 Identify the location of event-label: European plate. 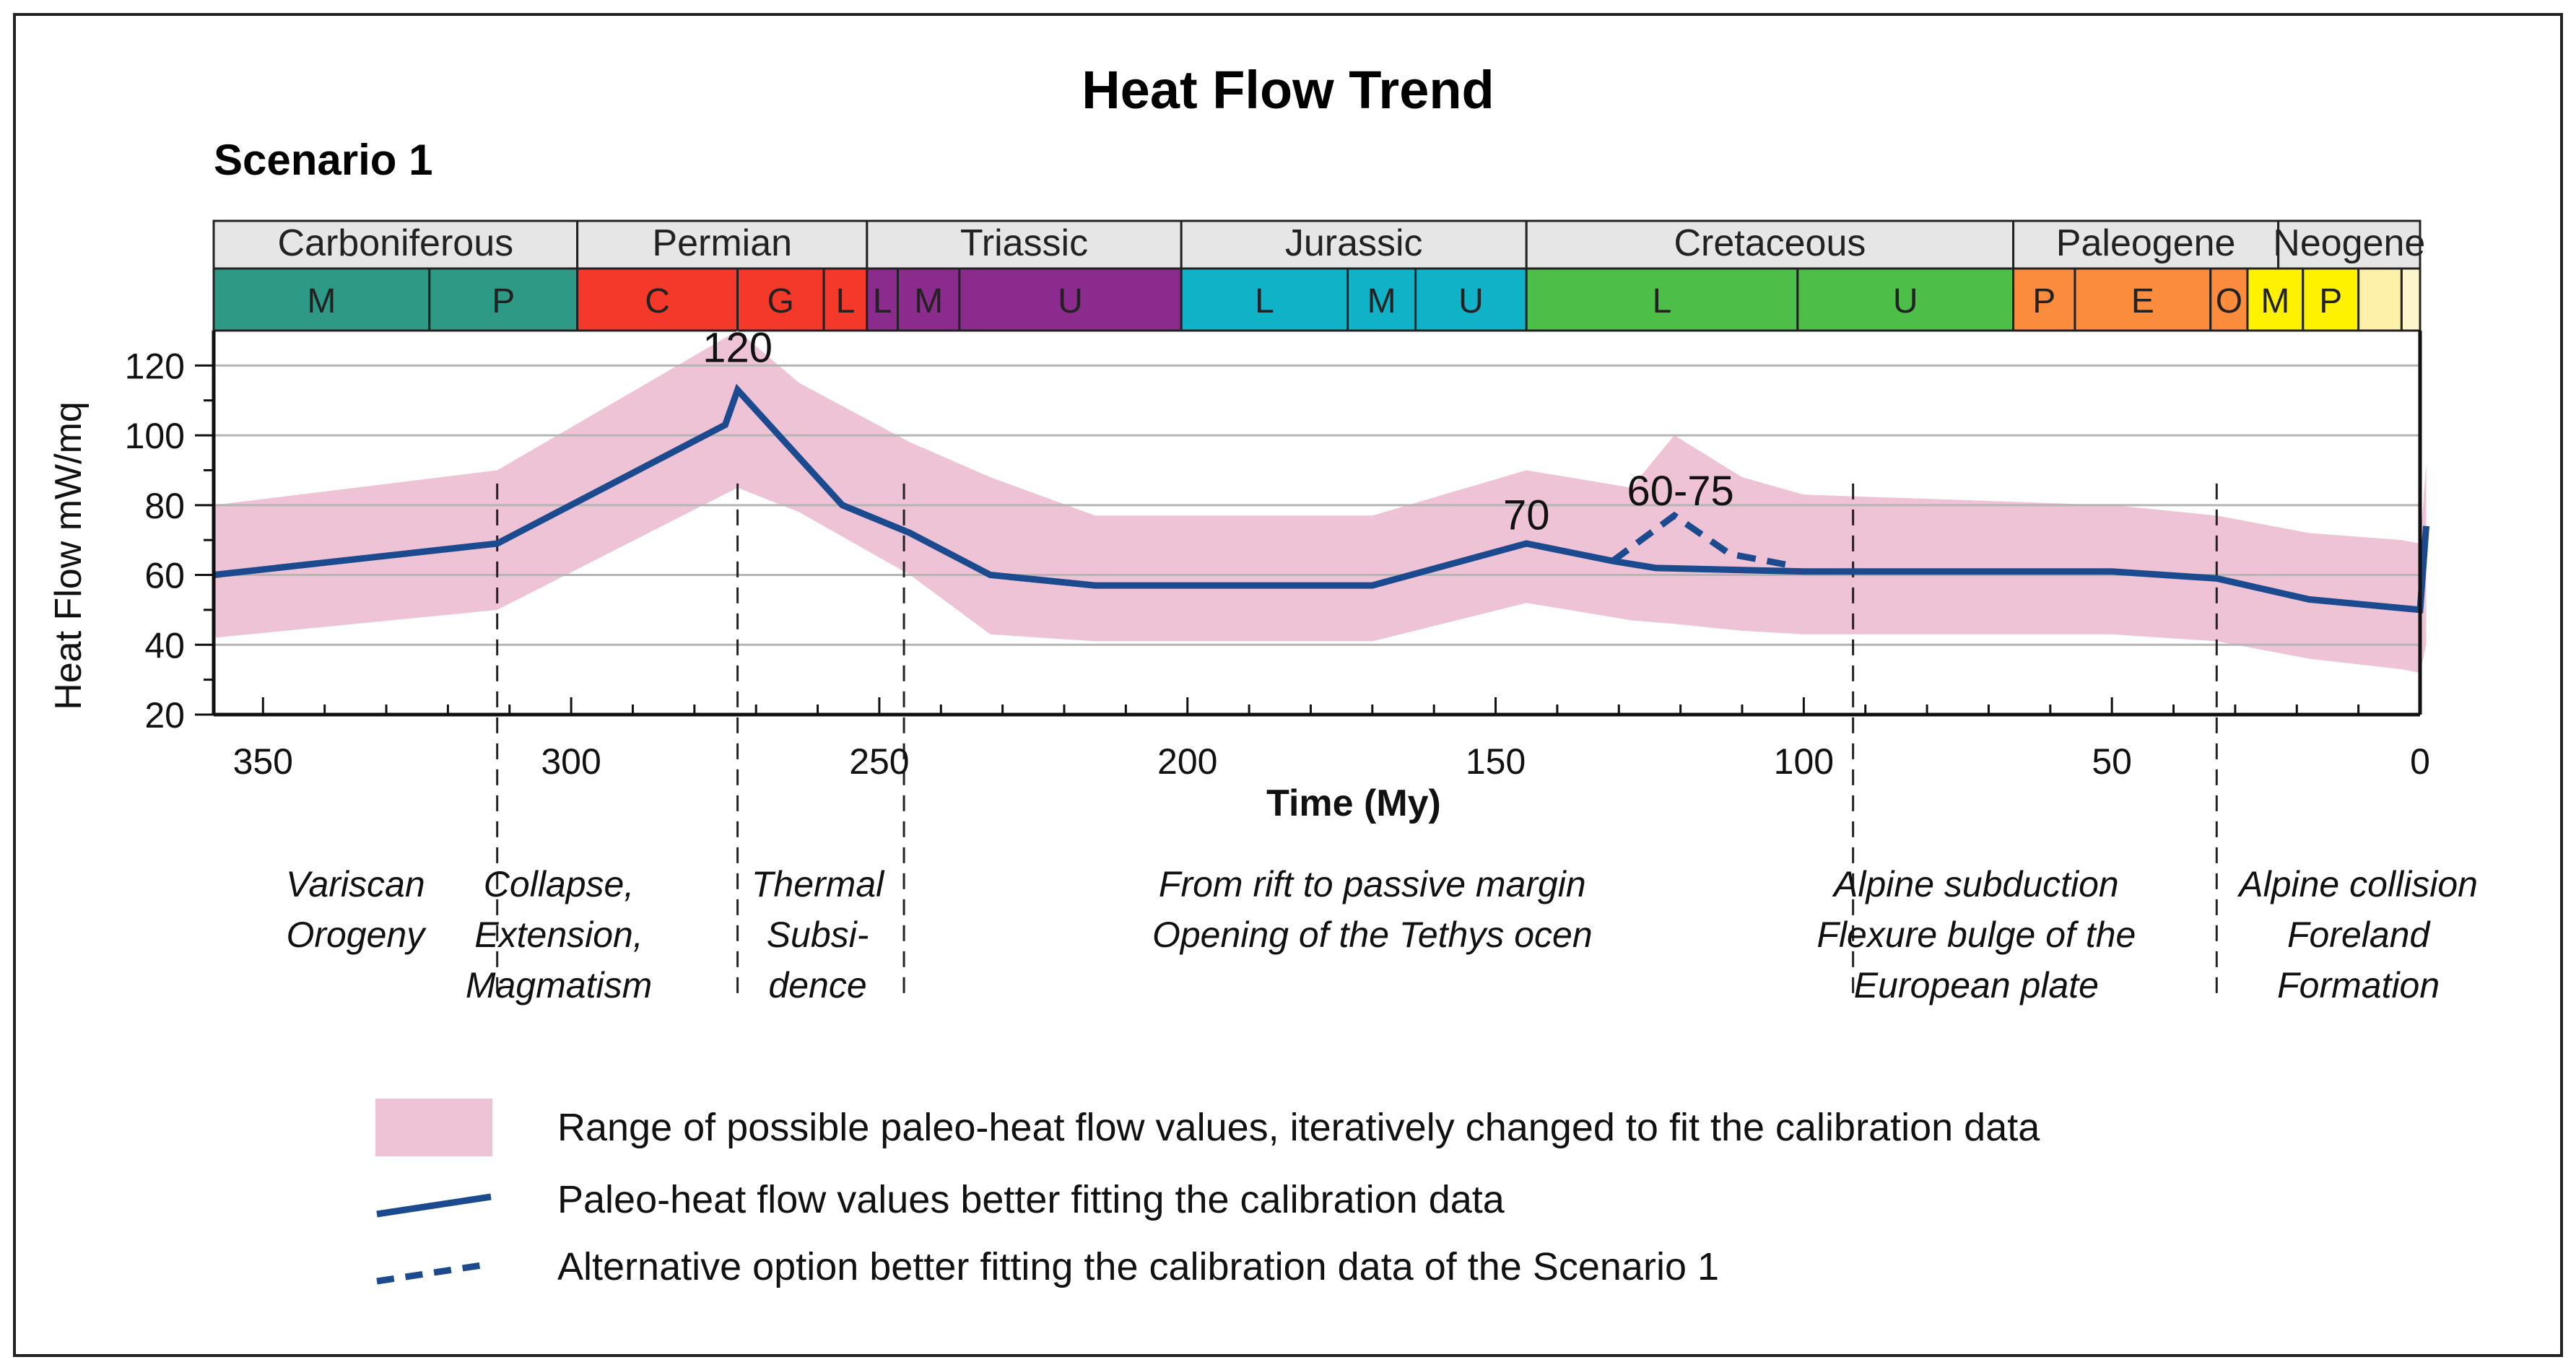
(1976, 985).